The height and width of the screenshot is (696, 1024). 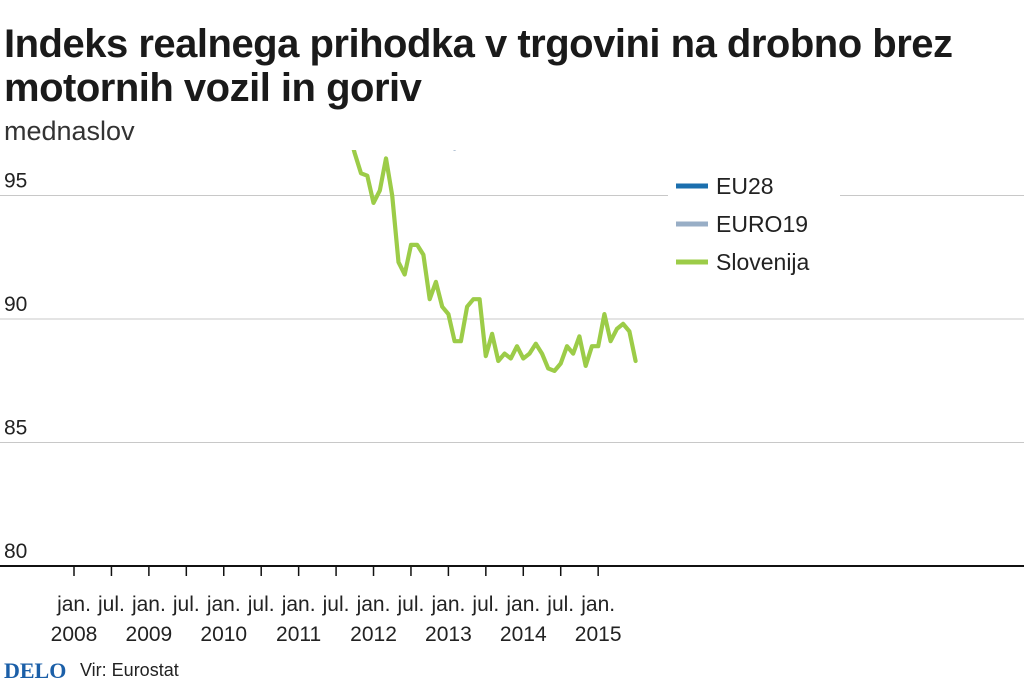 What do you see at coordinates (373, 634) in the screenshot?
I see `x-tick-label-year-8: 2012` at bounding box center [373, 634].